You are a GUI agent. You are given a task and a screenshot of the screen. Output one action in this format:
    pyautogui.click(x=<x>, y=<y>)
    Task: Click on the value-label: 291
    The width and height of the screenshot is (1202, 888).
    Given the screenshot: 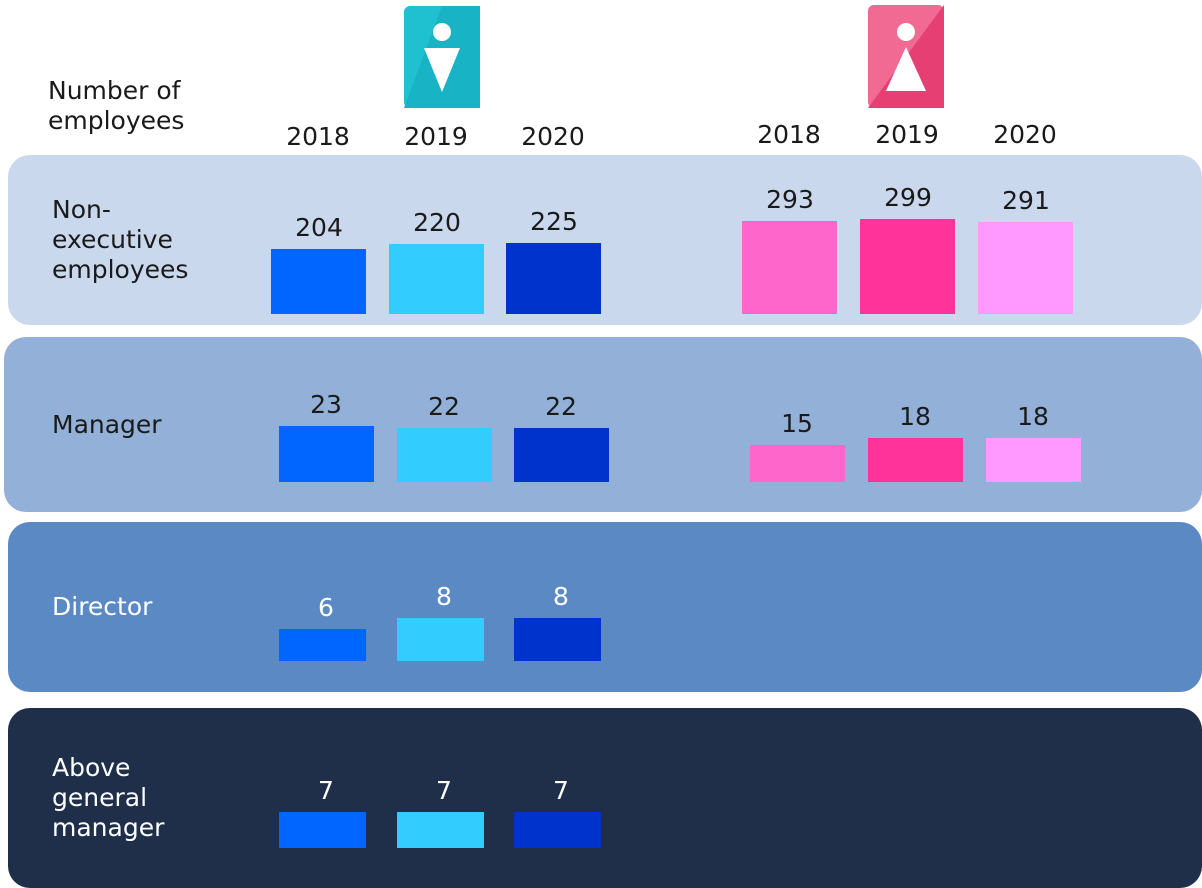 What is the action you would take?
    pyautogui.click(x=1026, y=200)
    